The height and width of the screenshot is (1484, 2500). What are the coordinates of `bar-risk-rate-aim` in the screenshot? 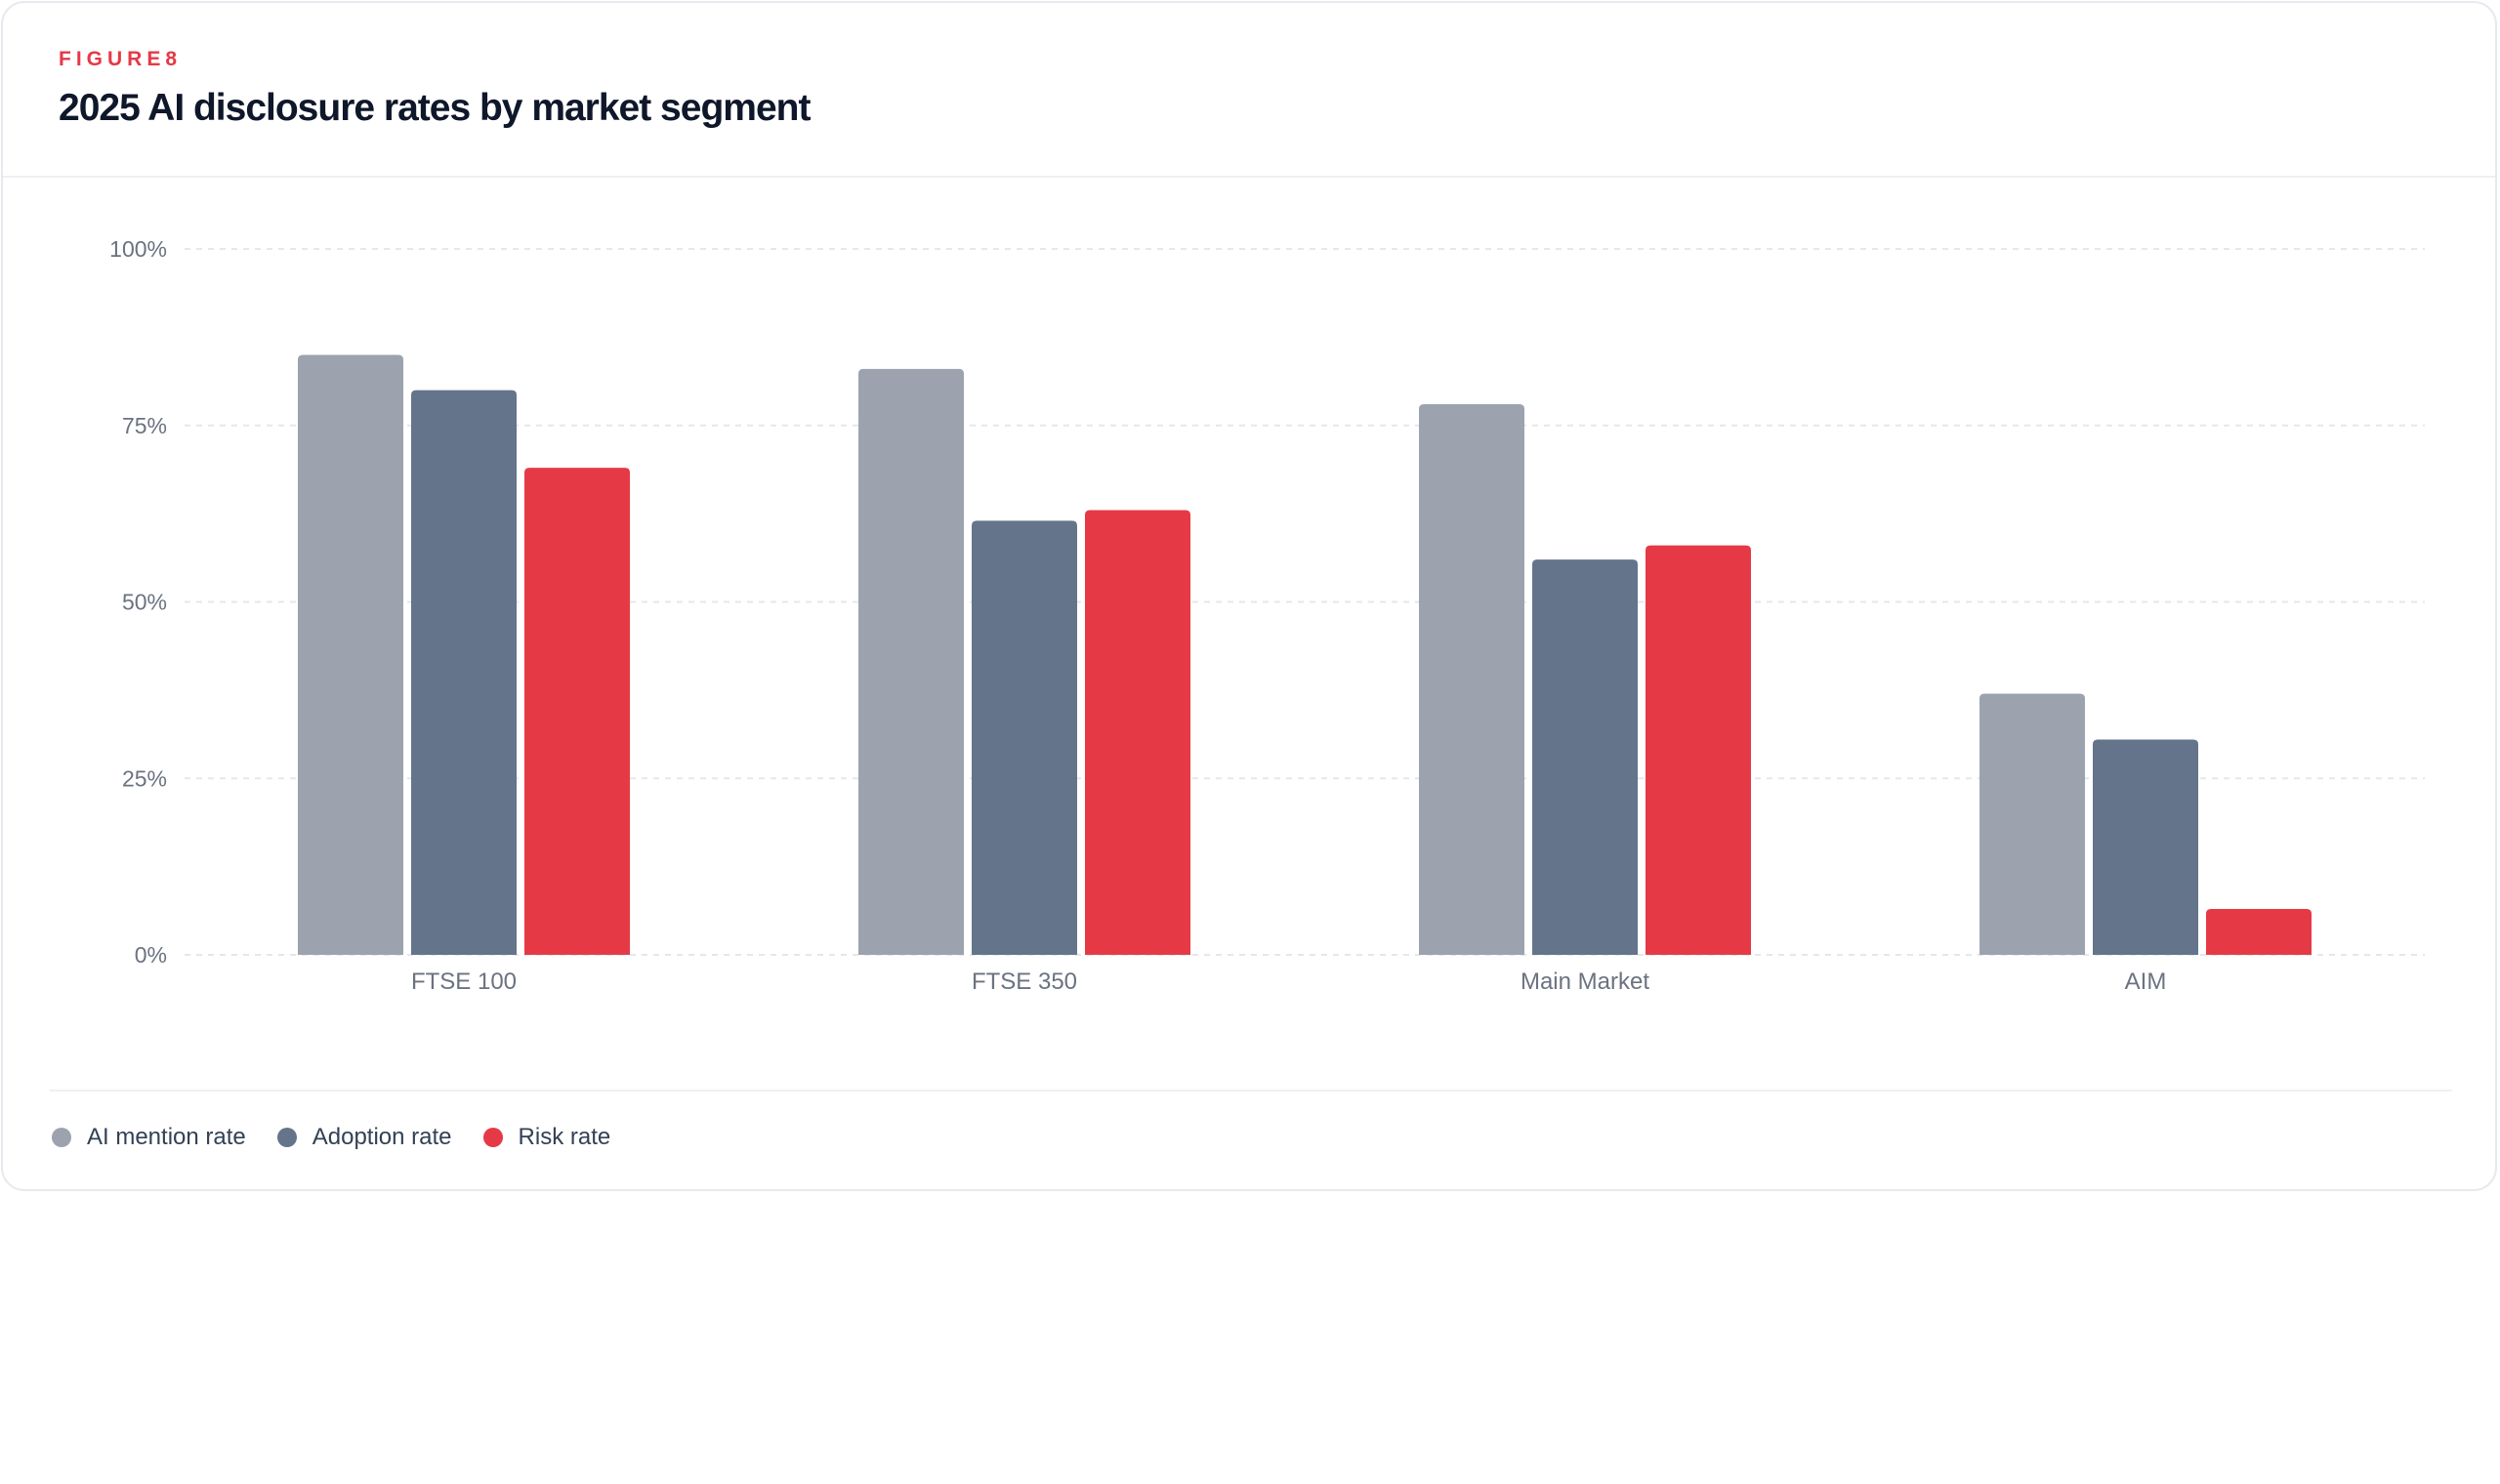 It's located at (2259, 932).